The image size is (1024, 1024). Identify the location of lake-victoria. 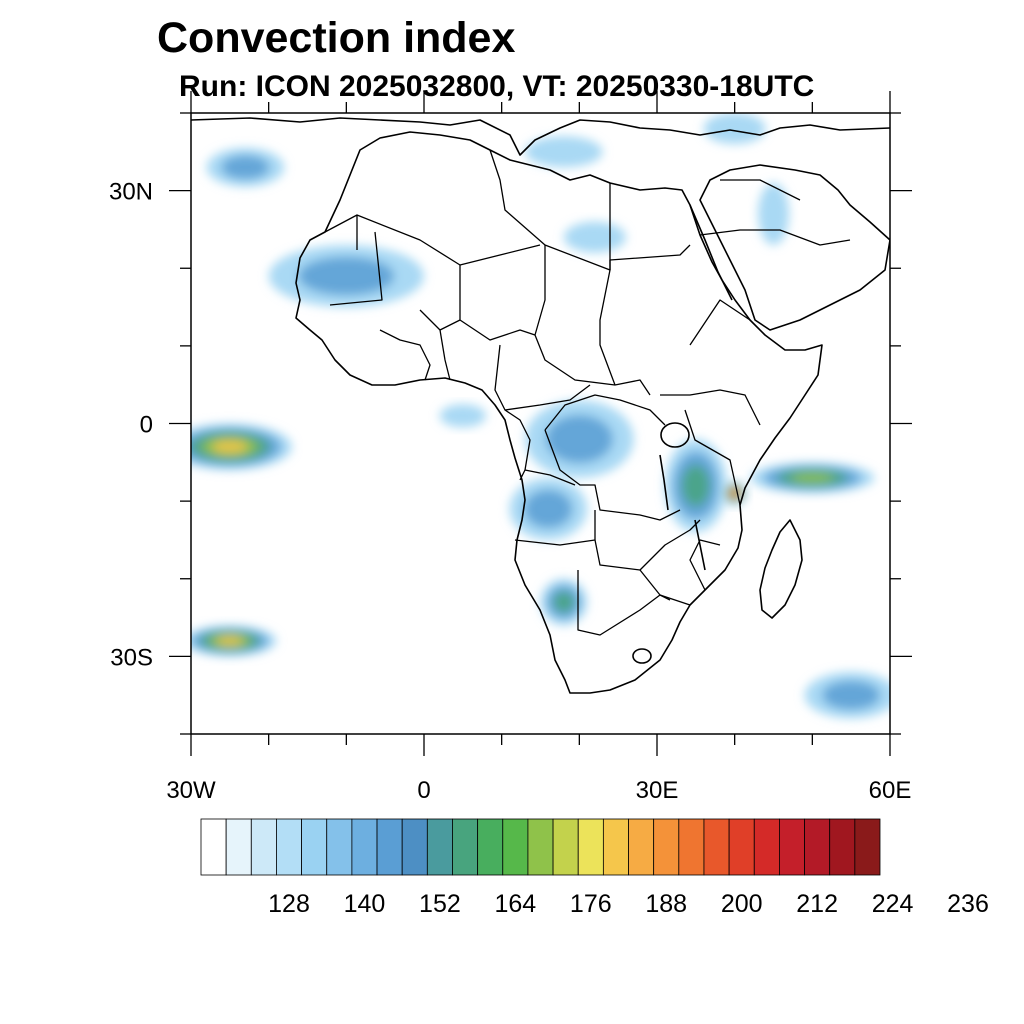
(675, 435).